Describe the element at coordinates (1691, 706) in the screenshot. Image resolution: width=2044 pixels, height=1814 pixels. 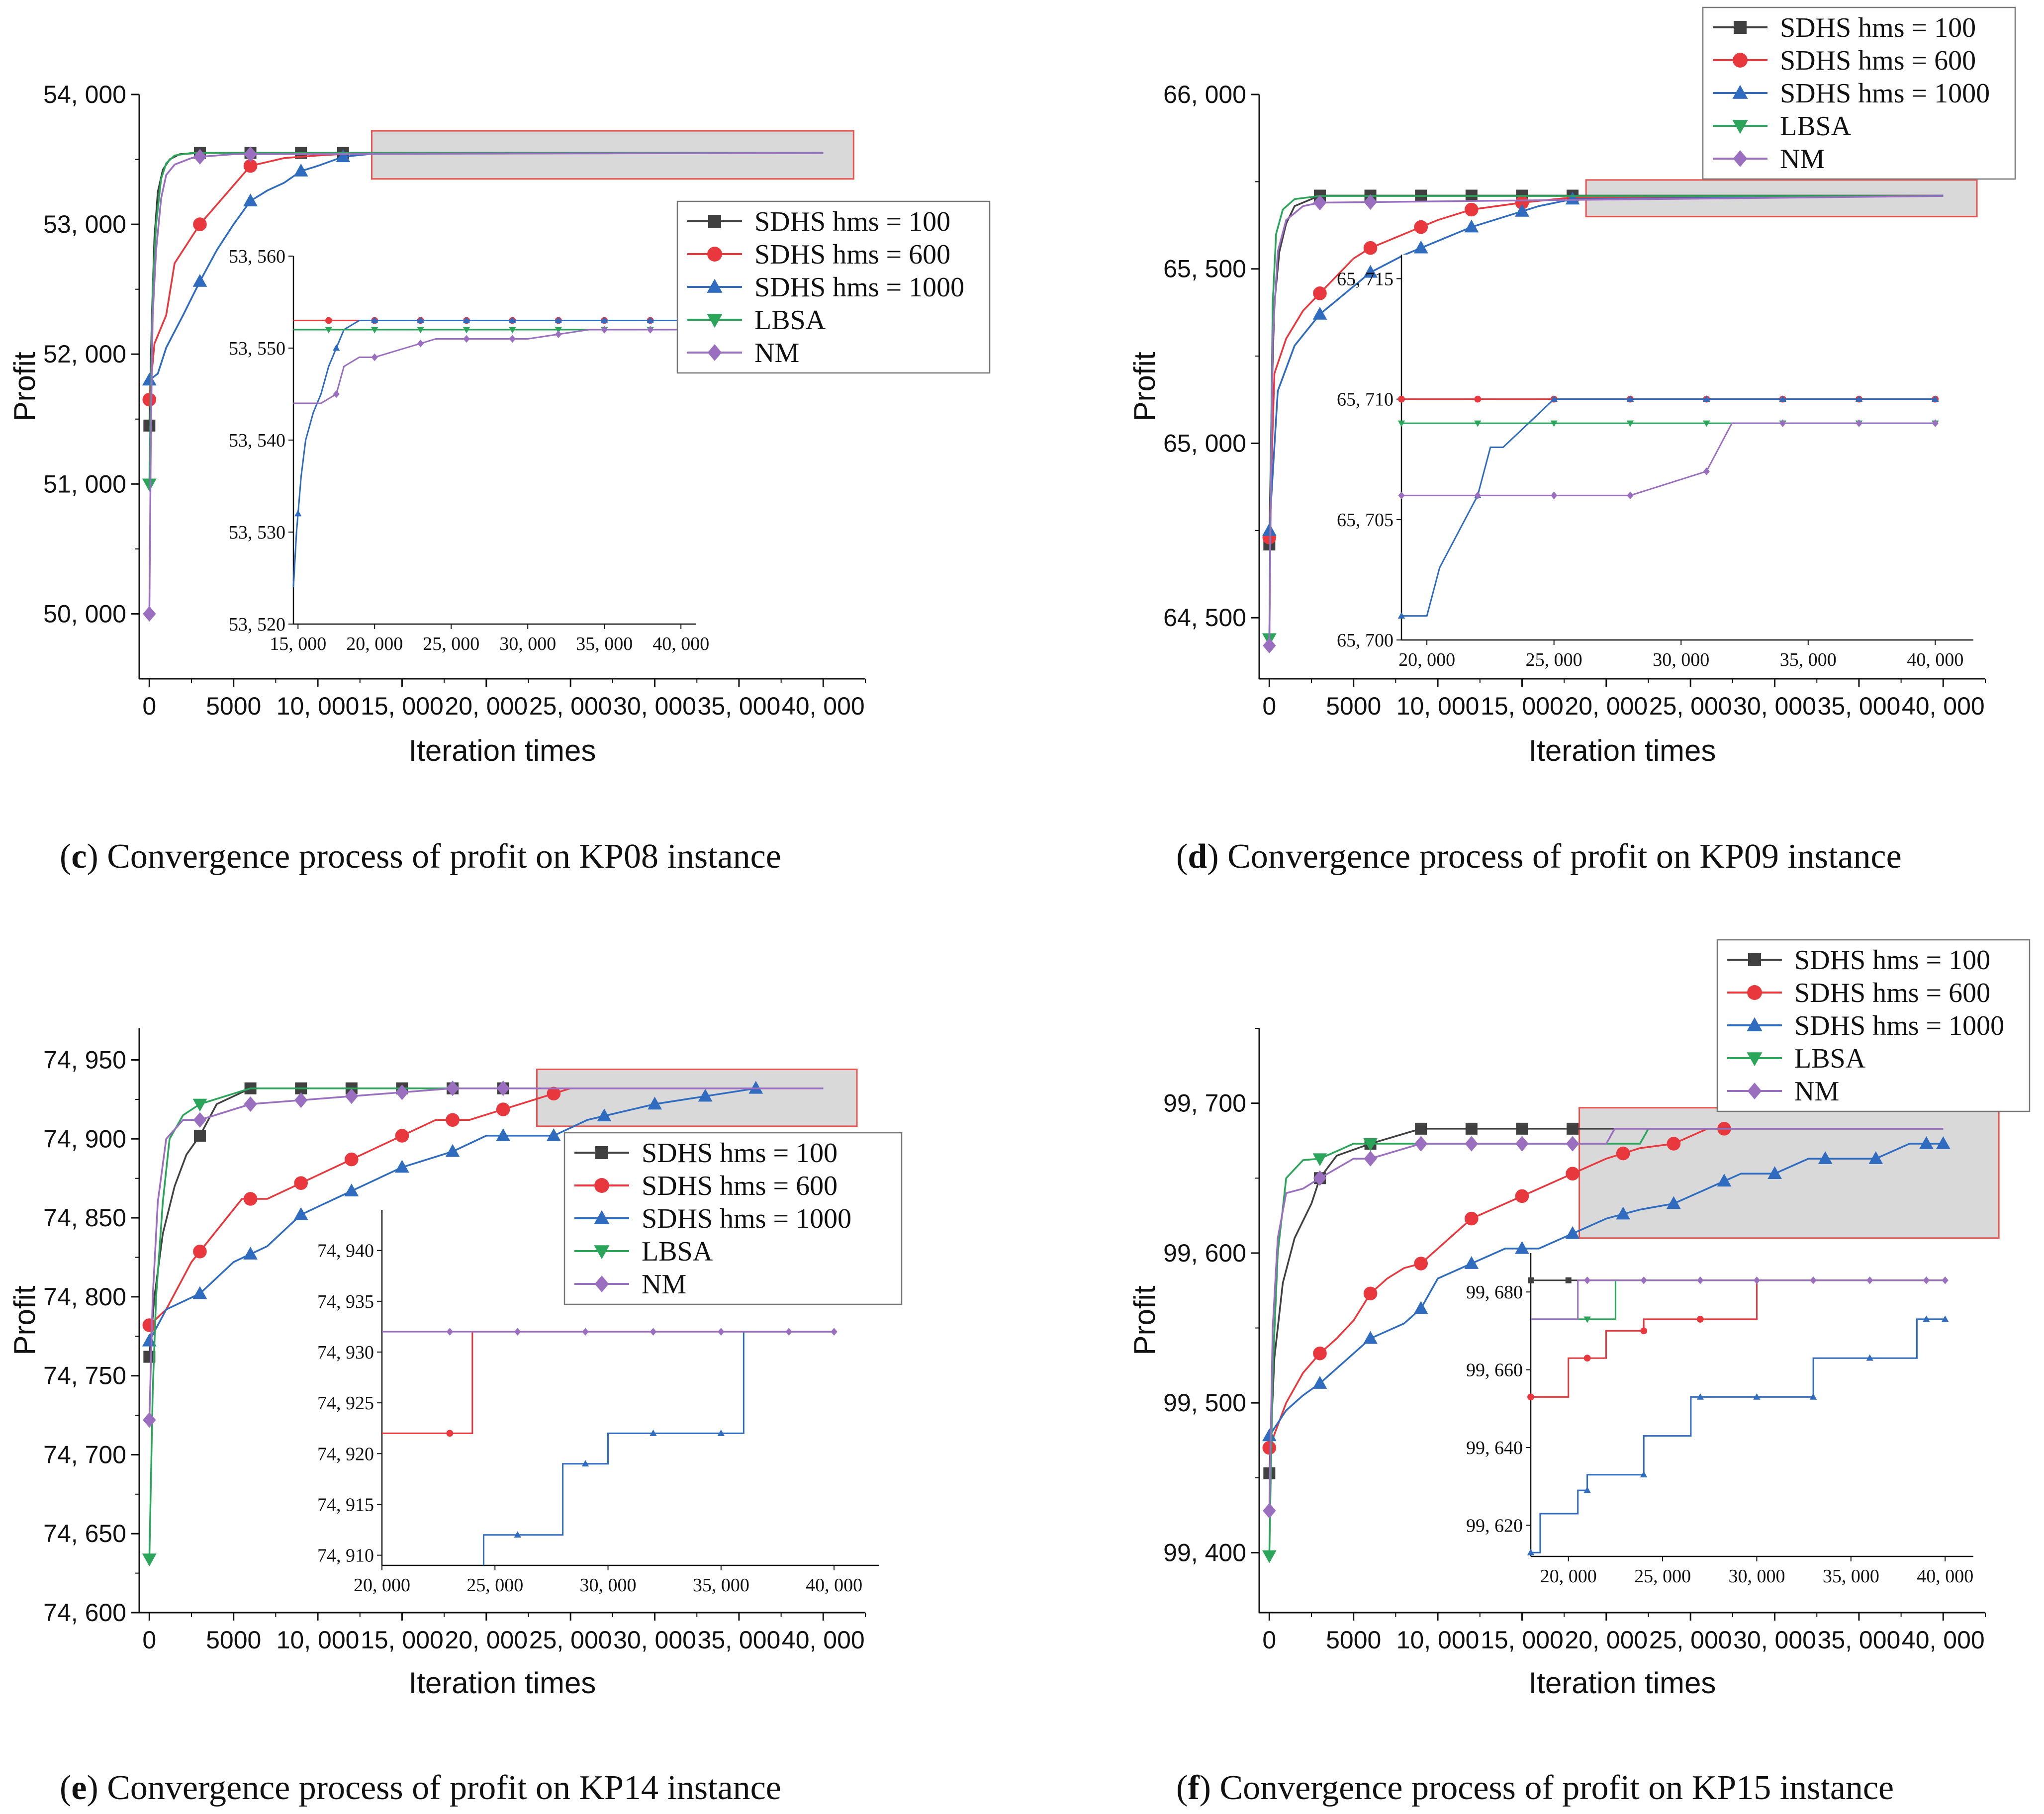
I see `panel-d-x-tick-label: 25, 000` at that location.